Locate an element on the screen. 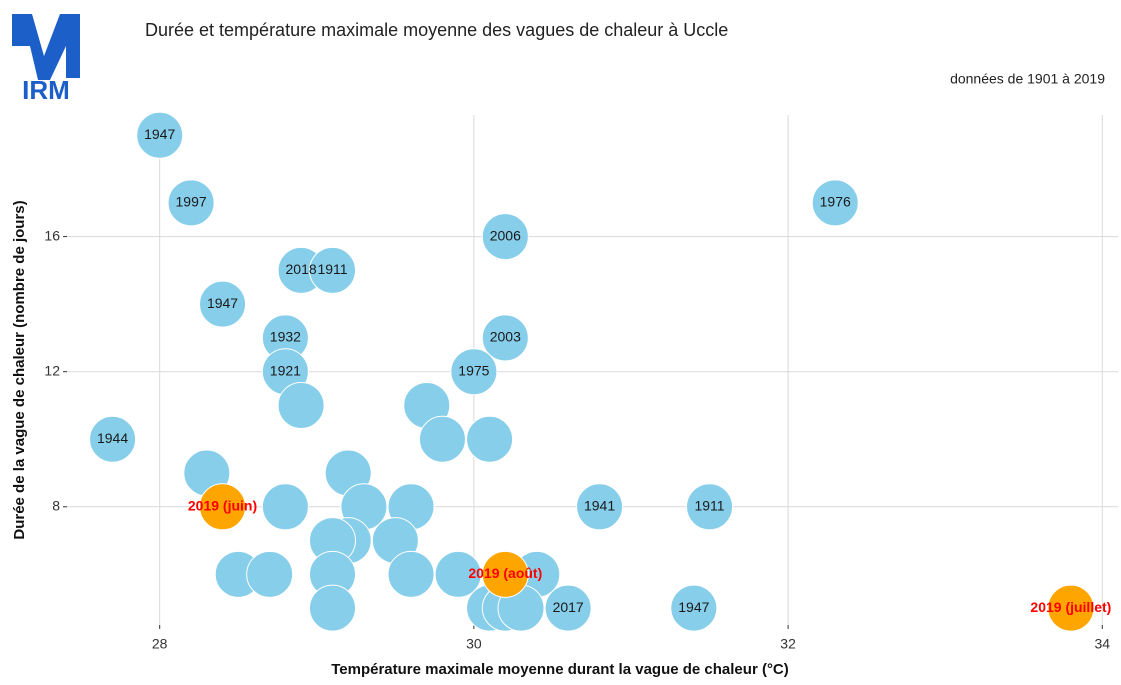 Image resolution: width=1121 pixels, height=685 pixels. point-label: 2019 (août) is located at coordinates (505, 573).